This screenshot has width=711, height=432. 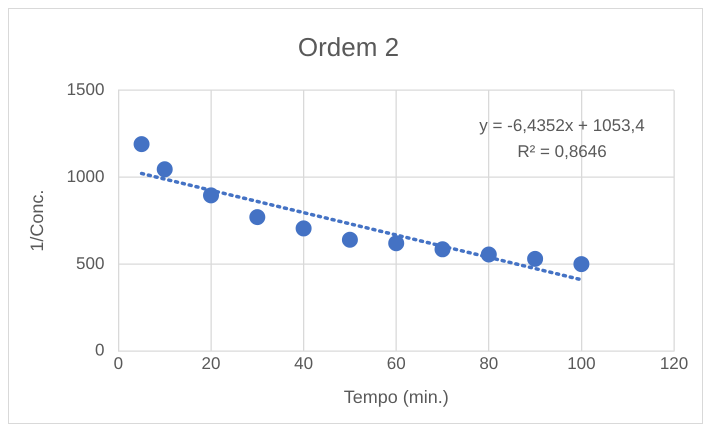 I want to click on y-axis-title: 1/Conc., so click(x=36, y=221).